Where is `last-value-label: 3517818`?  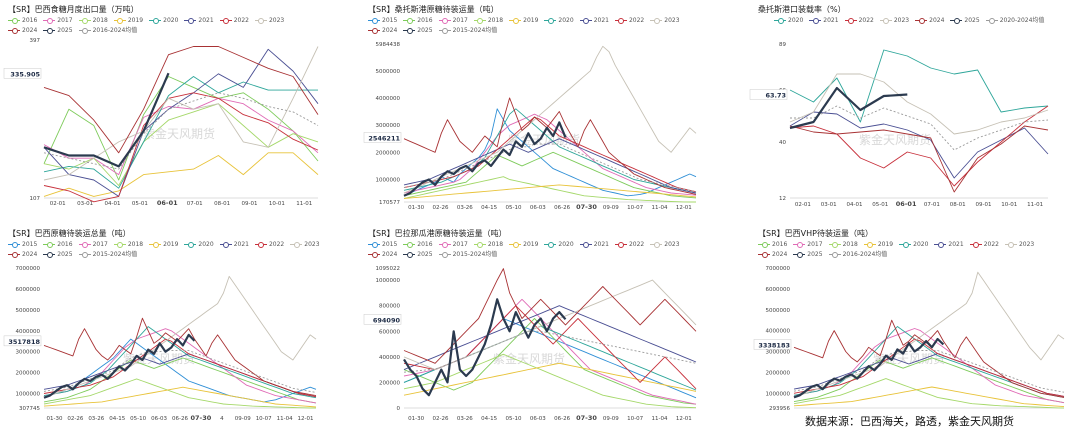 last-value-label: 3517818 is located at coordinates (22, 341).